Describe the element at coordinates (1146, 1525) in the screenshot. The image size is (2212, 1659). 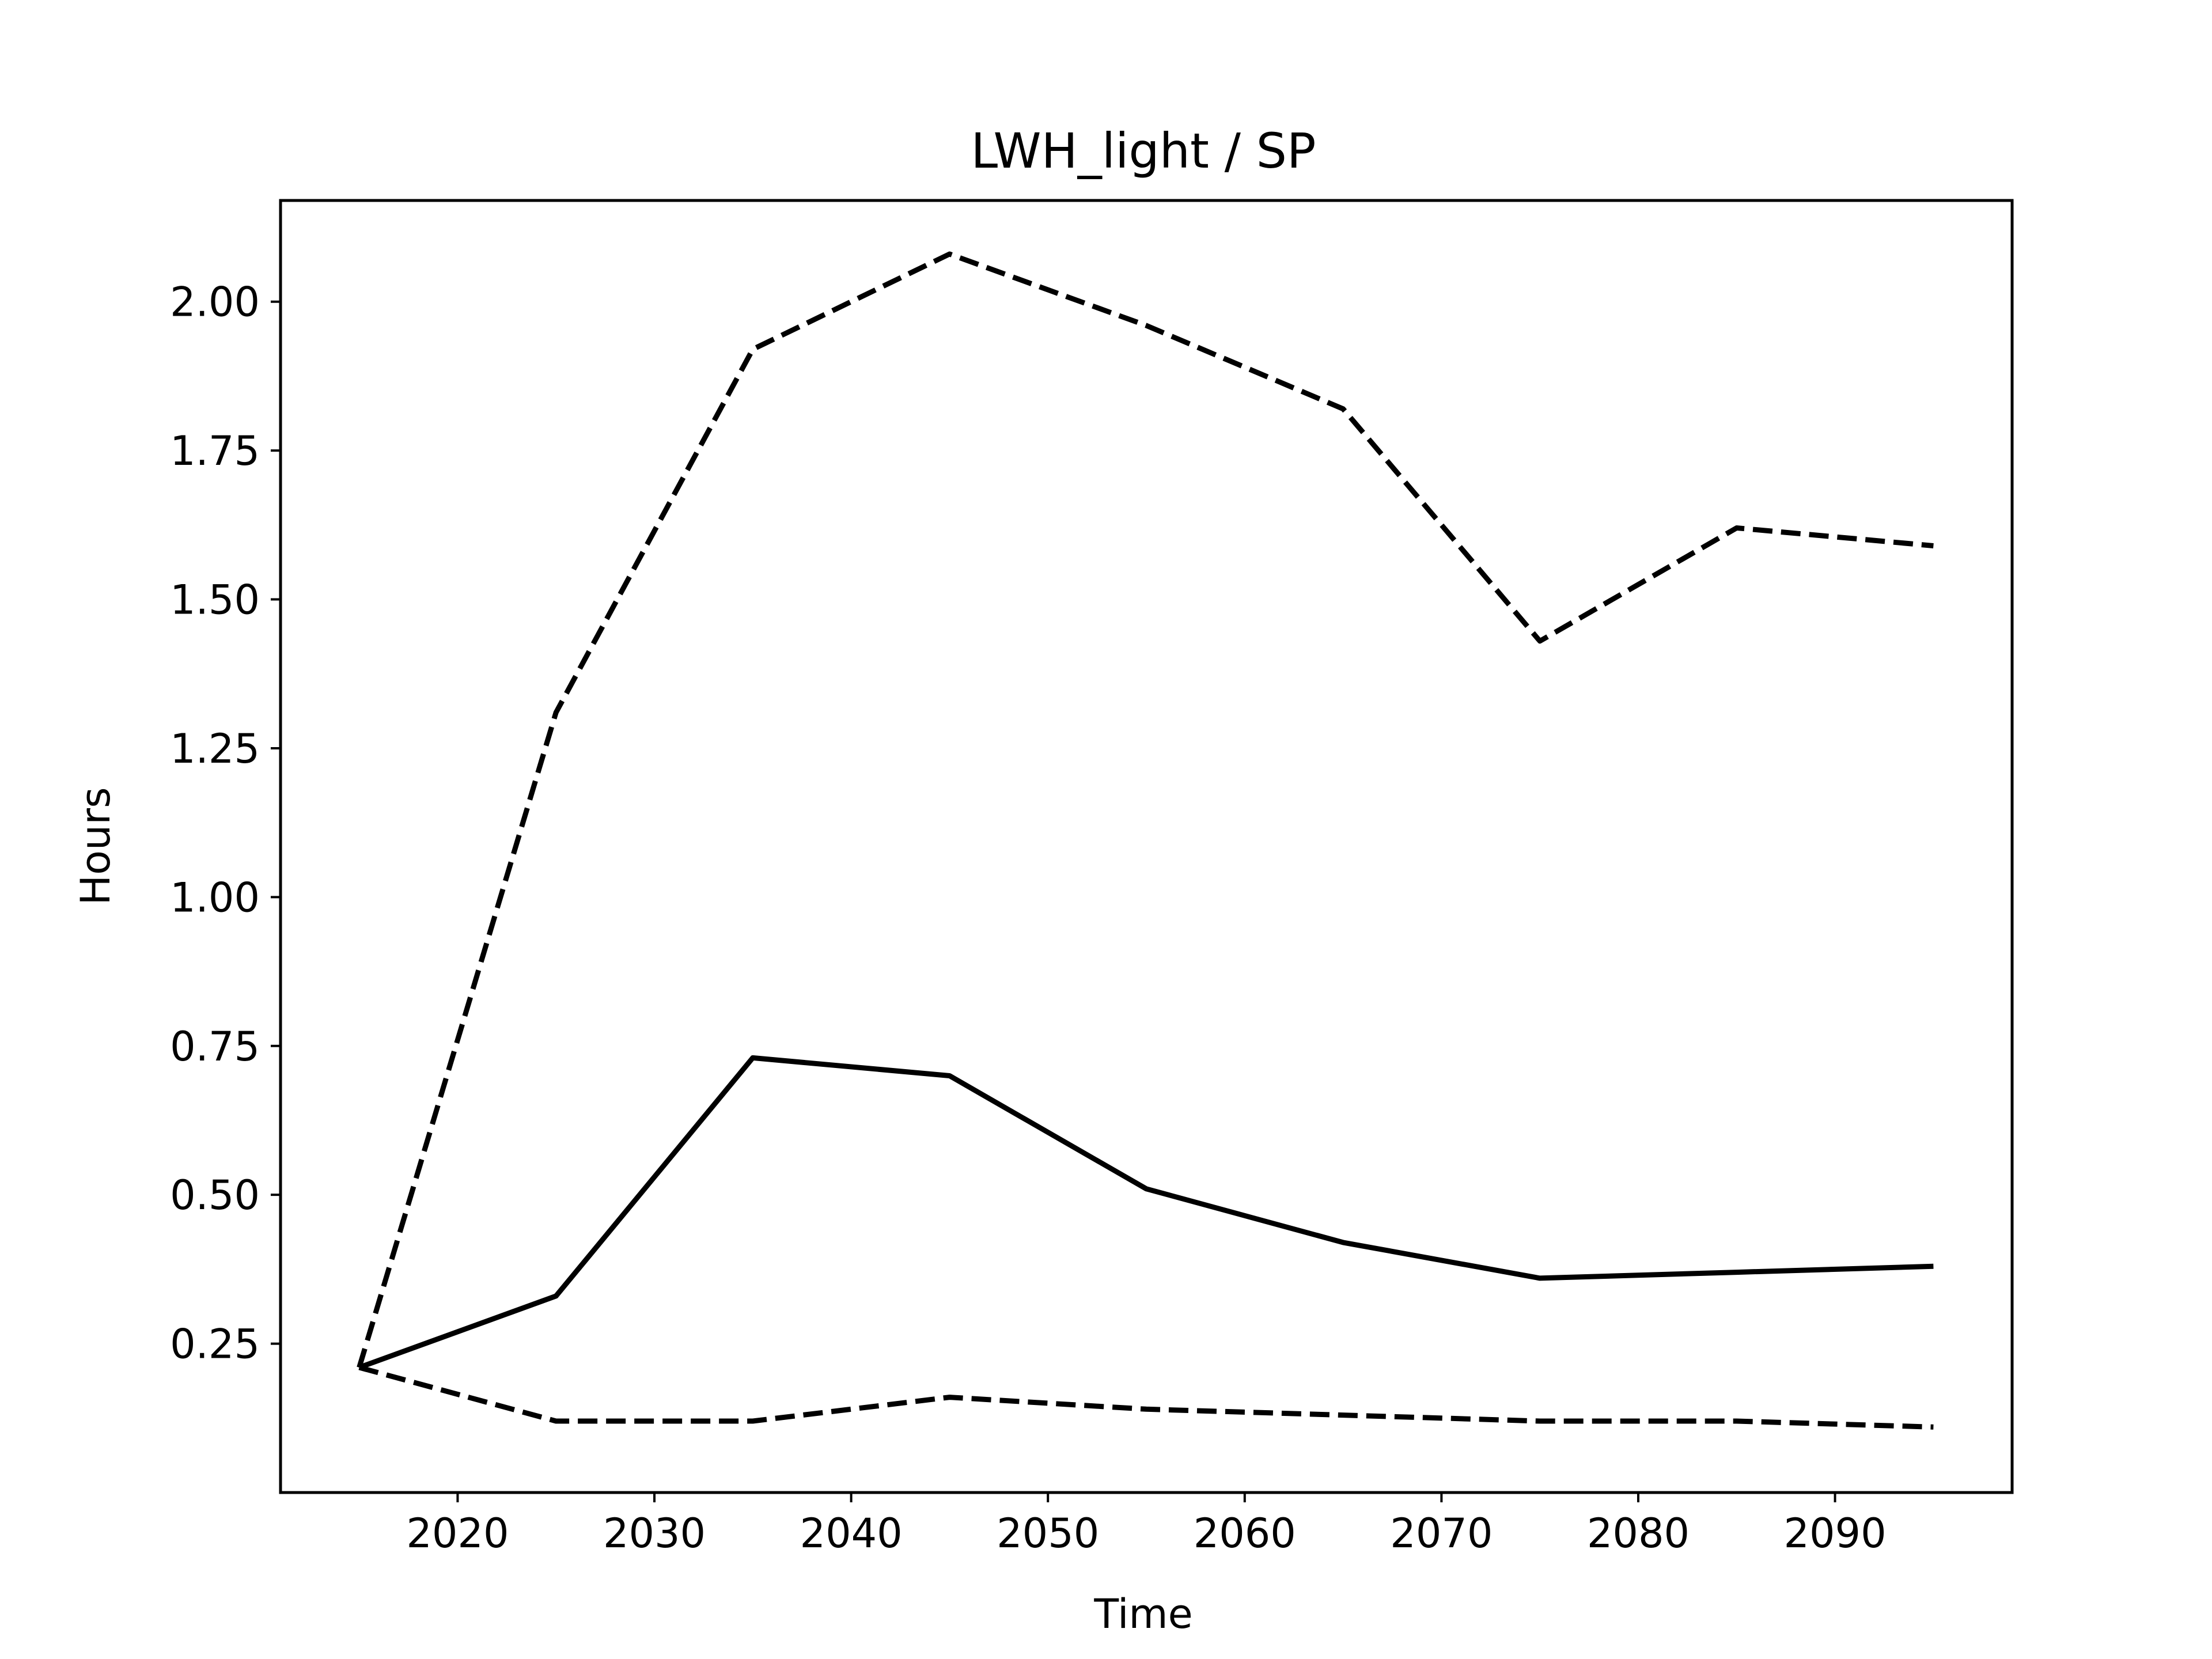
I see `x-axis-ticks: 2020 2030 2040 2050 2060 2070 2080 2090` at that location.